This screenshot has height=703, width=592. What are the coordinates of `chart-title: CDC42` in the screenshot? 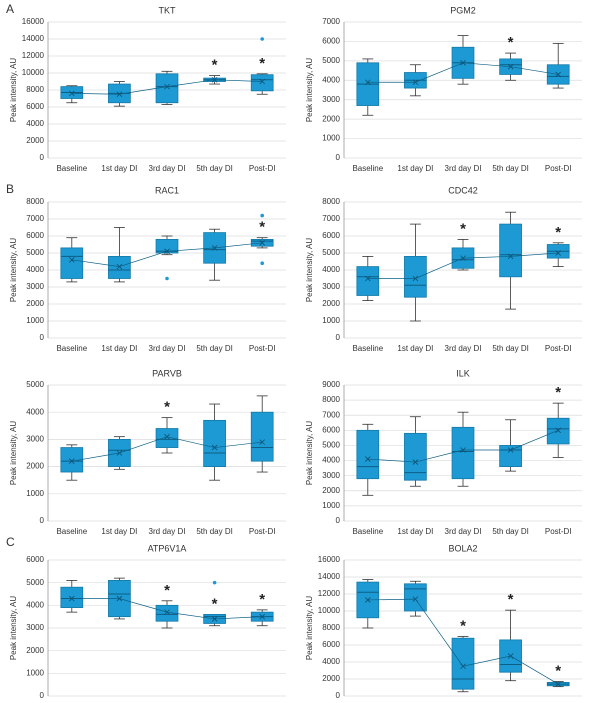 It's located at (463, 190).